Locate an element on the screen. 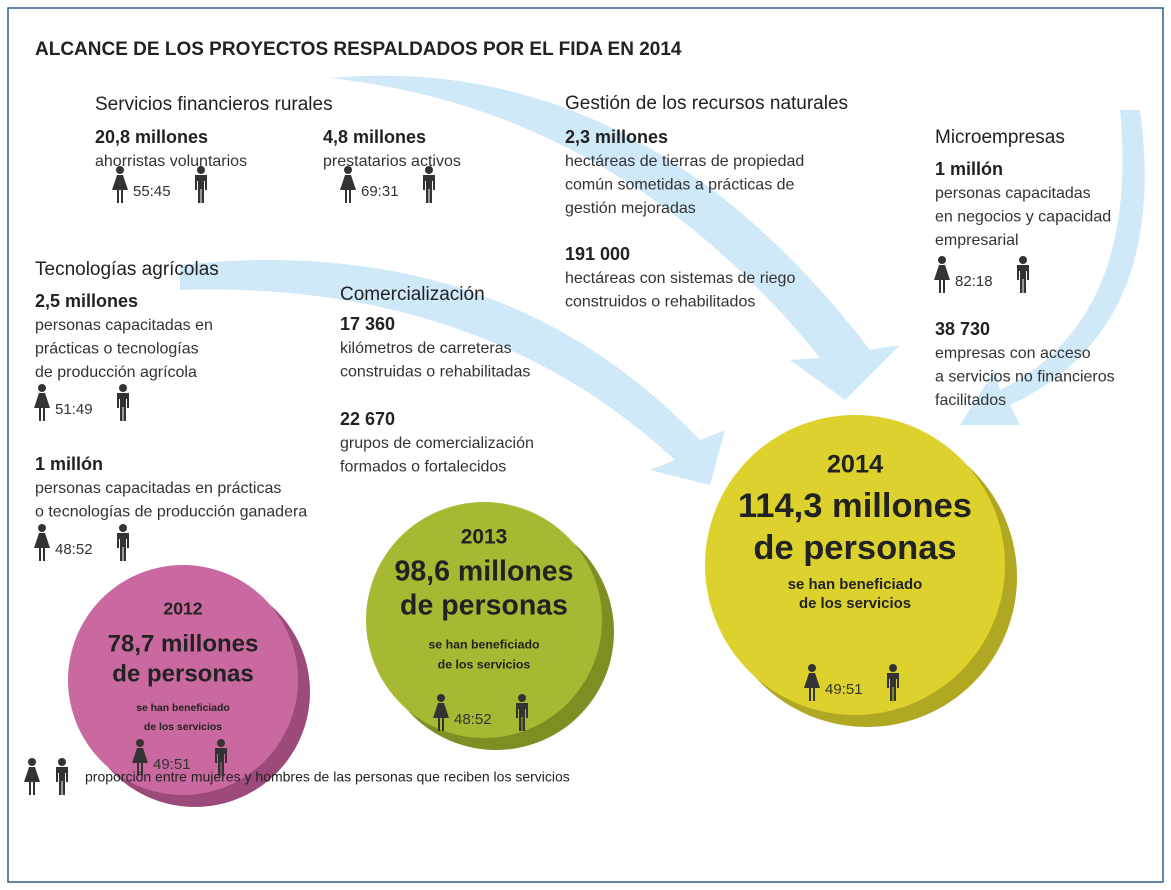 Image resolution: width=1171 pixels, height=890 pixels. ratio: 82:18 is located at coordinates (974, 281).